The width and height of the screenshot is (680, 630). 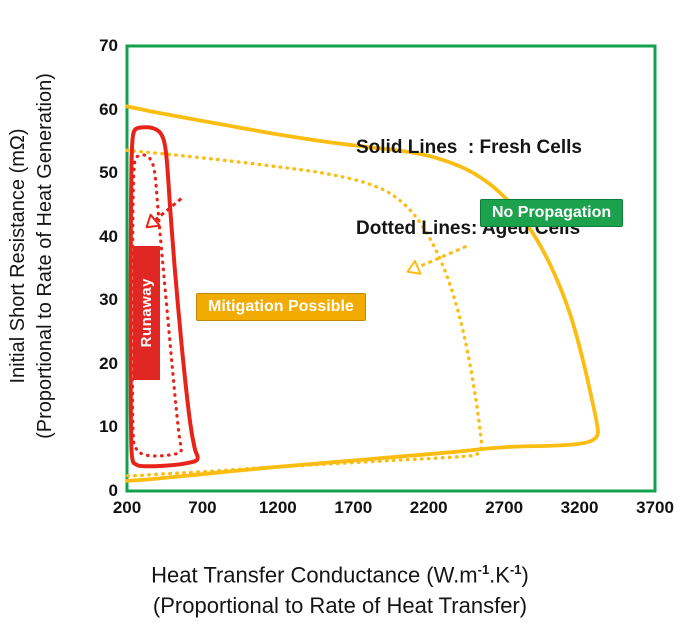 What do you see at coordinates (515, 569) in the screenshot?
I see `x-axis-title-sup2: -1` at bounding box center [515, 569].